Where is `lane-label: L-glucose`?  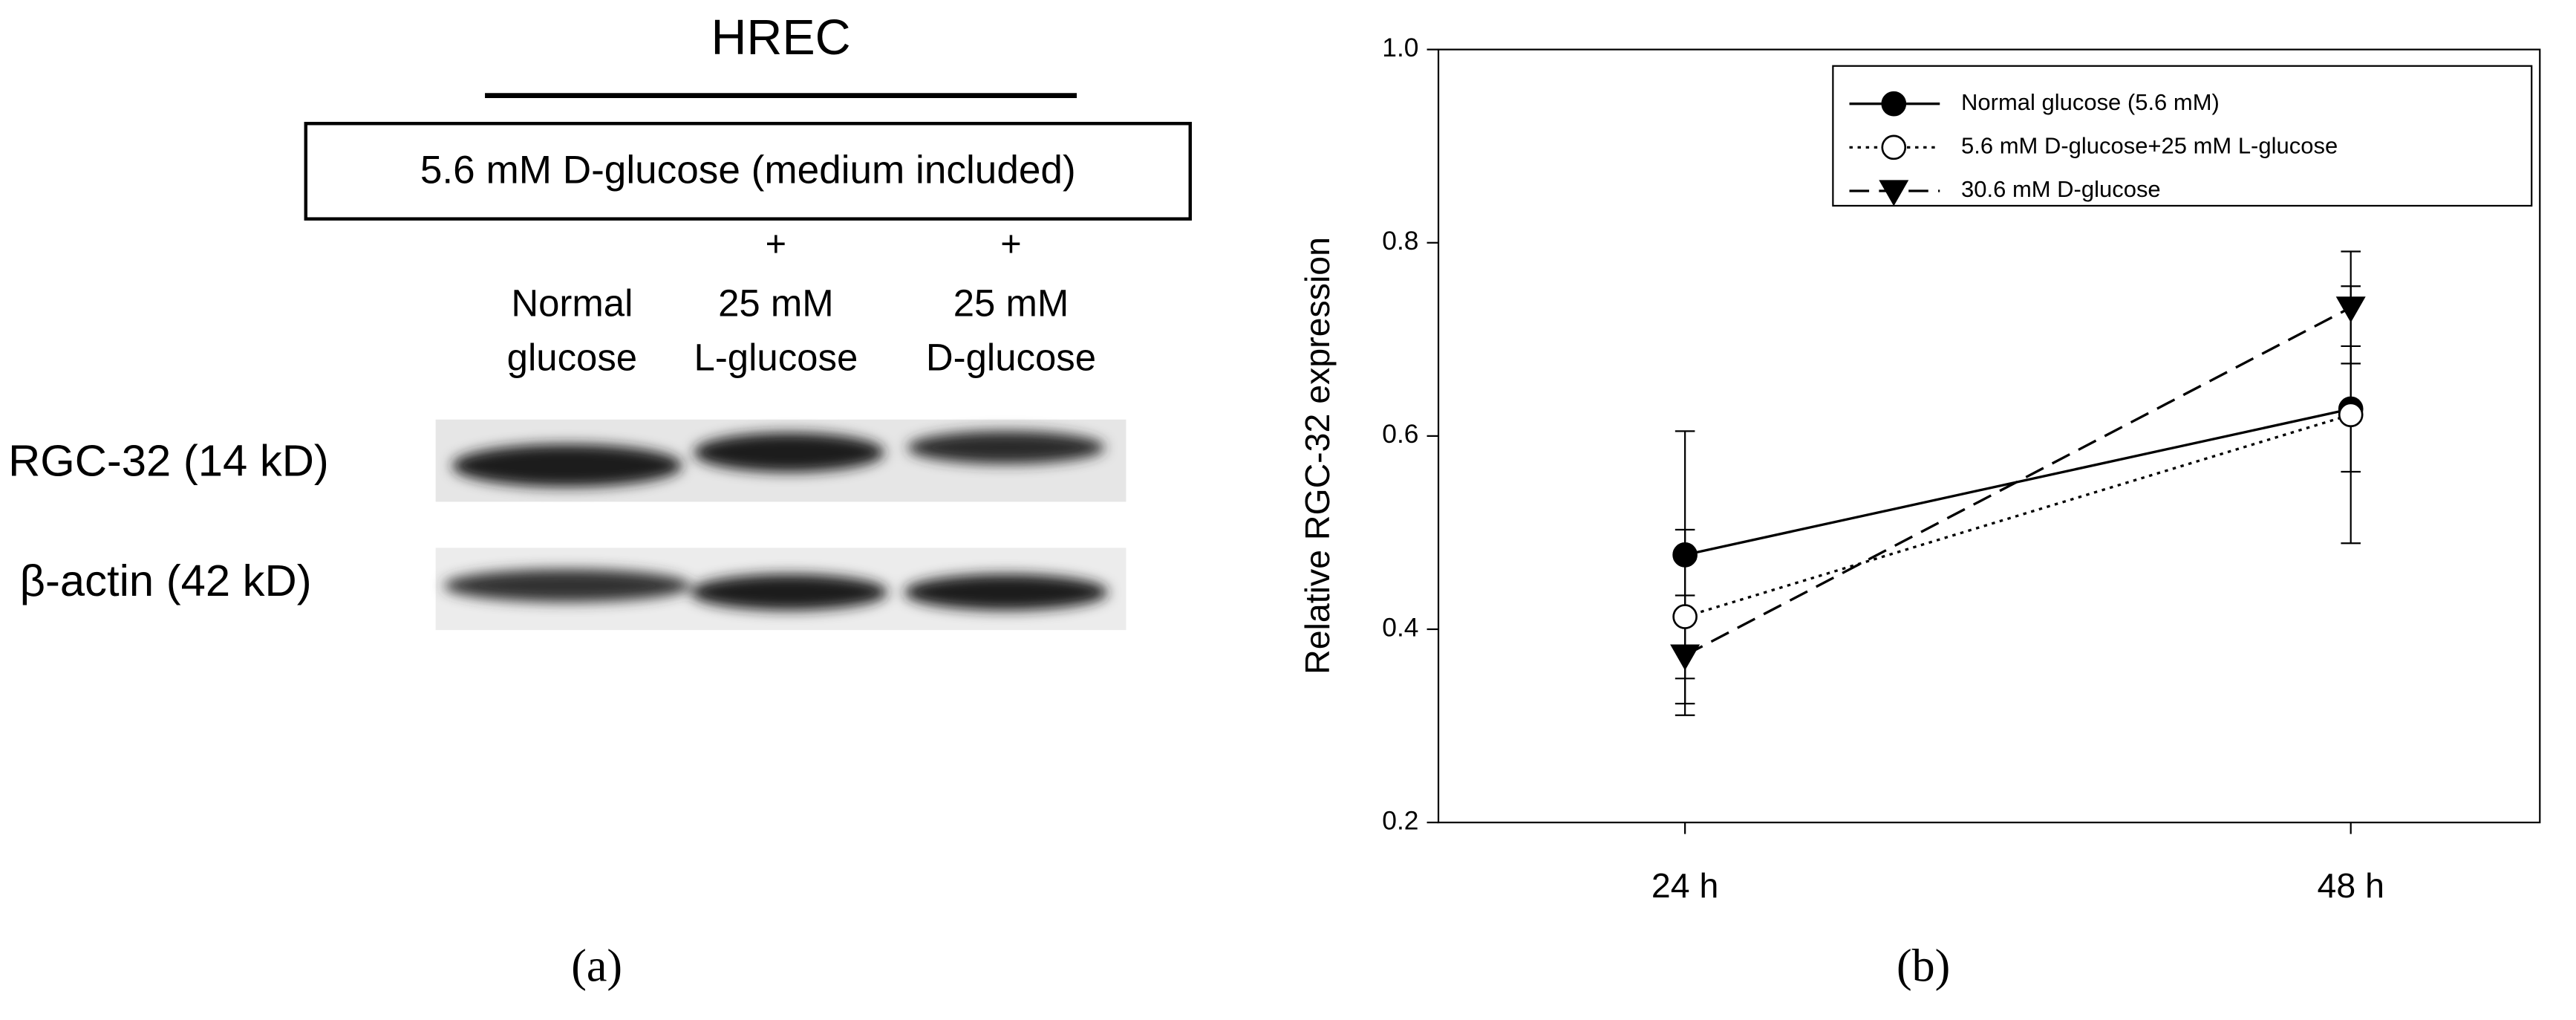 lane-label: L-glucose is located at coordinates (776, 357).